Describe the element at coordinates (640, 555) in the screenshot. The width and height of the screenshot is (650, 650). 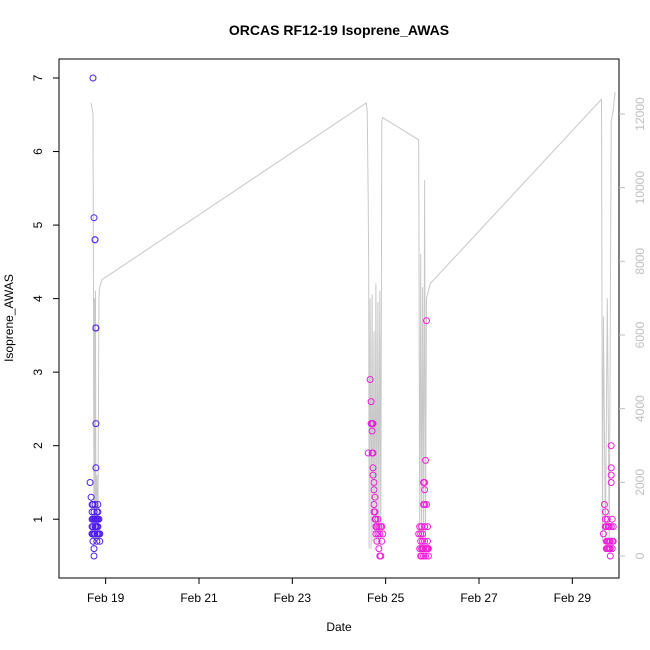
I see `y2-tick-label: 0` at that location.